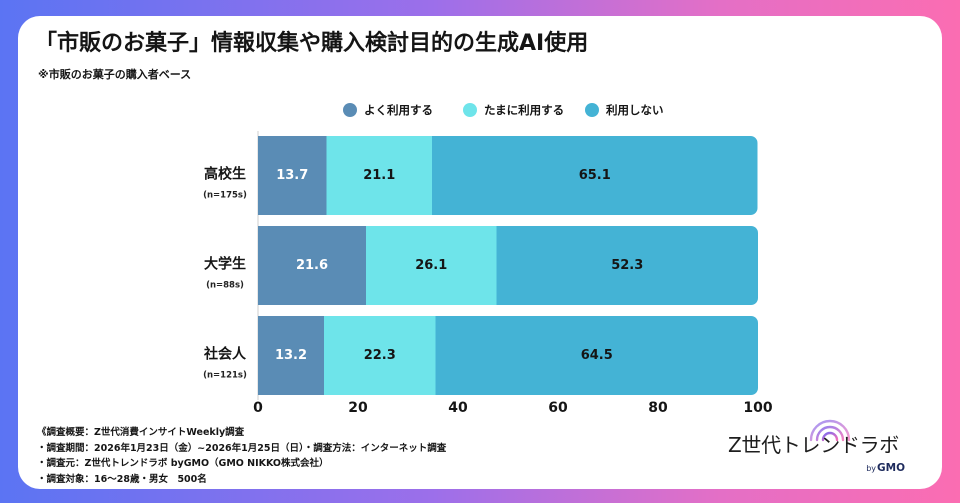 Image resolution: width=960 pixels, height=503 pixels. What do you see at coordinates (757, 408) in the screenshot?
I see `x-tick-label-100: 100` at bounding box center [757, 408].